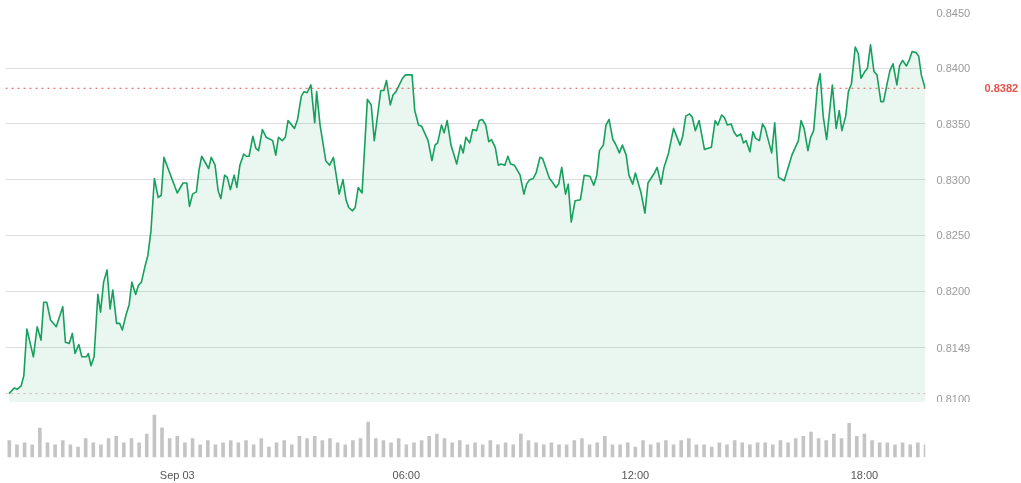 The image size is (1021, 483). I want to click on y-tick-label: 0.8200, so click(953, 291).